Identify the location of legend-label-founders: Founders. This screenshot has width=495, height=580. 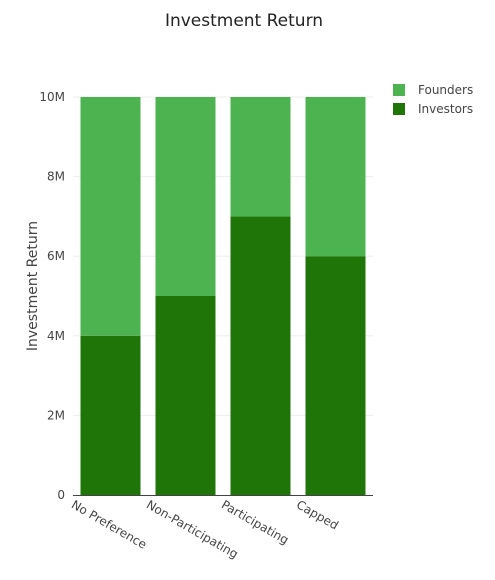
(445, 90).